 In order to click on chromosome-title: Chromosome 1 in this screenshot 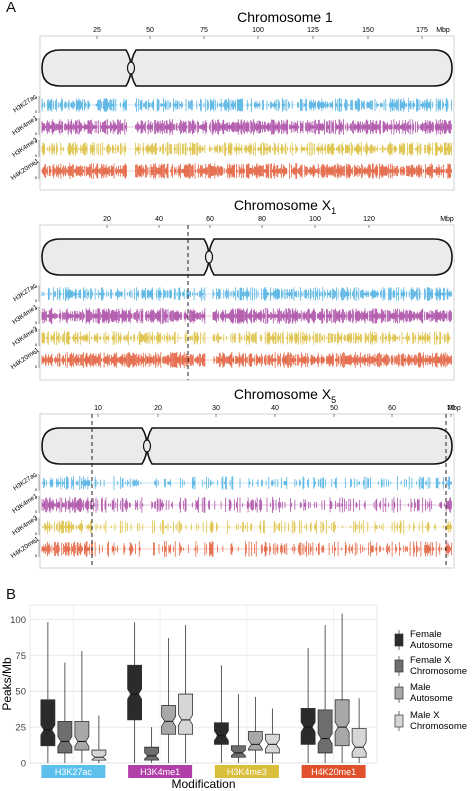, I will do `click(285, 17)`.